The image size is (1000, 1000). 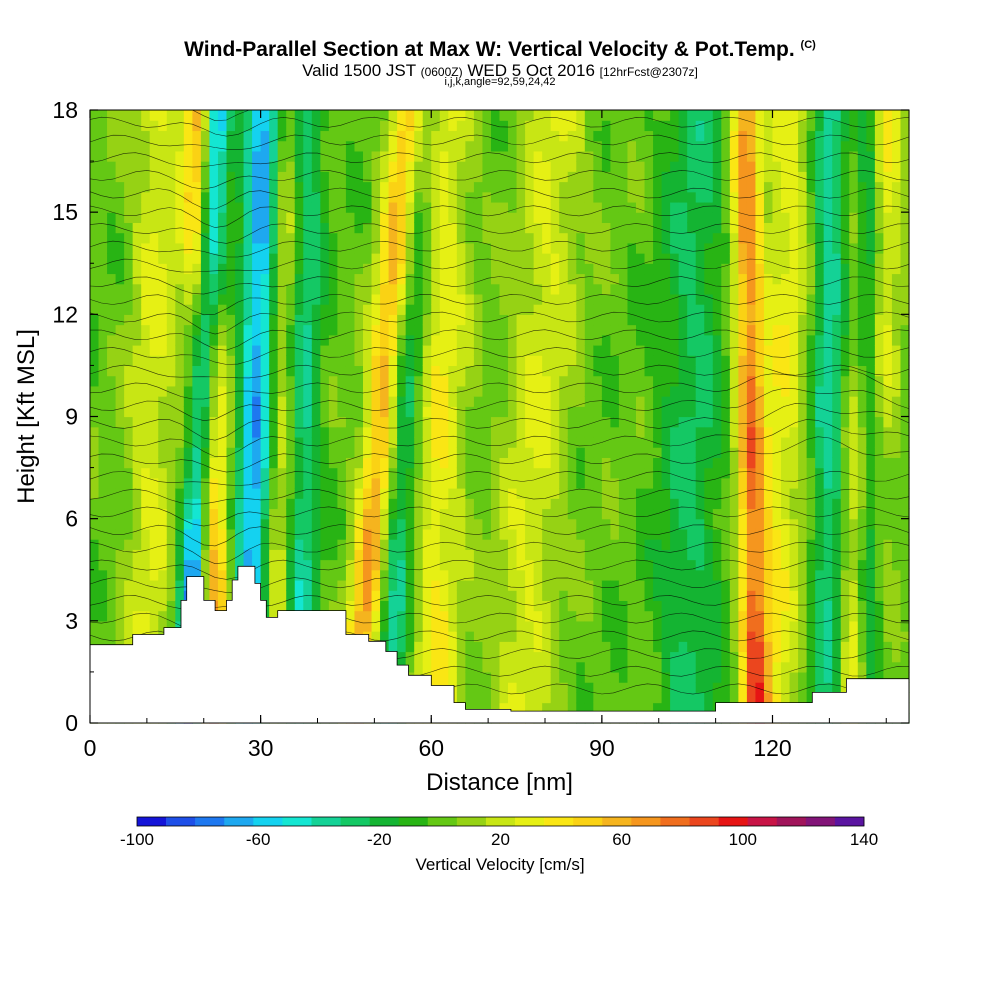 What do you see at coordinates (772, 748) in the screenshot?
I see `x-tick-label: 120` at bounding box center [772, 748].